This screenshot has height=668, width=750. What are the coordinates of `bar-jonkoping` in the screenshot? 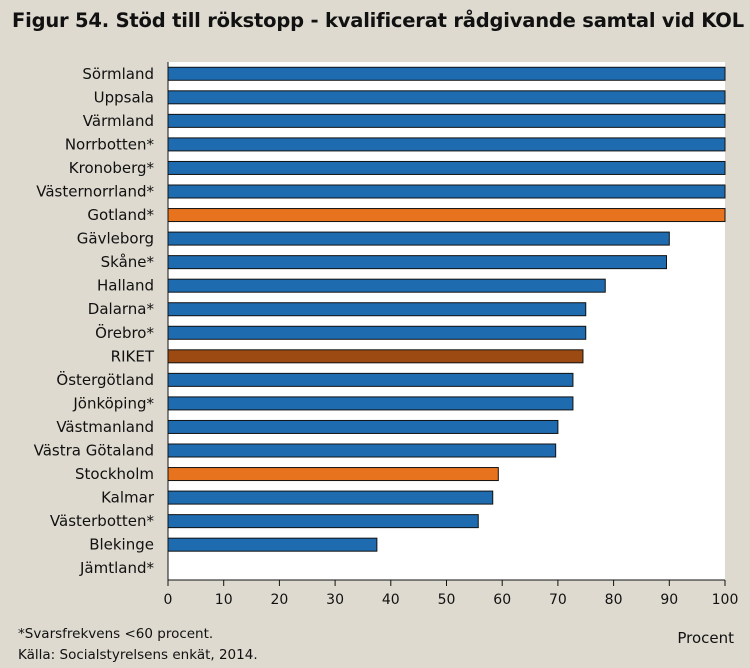 It's located at (370, 403).